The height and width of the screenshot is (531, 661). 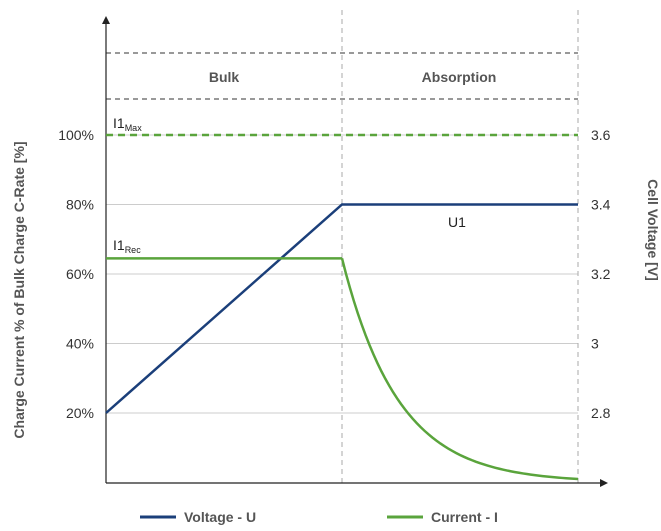 I want to click on legend-label-current: Current - I, so click(x=464, y=517).